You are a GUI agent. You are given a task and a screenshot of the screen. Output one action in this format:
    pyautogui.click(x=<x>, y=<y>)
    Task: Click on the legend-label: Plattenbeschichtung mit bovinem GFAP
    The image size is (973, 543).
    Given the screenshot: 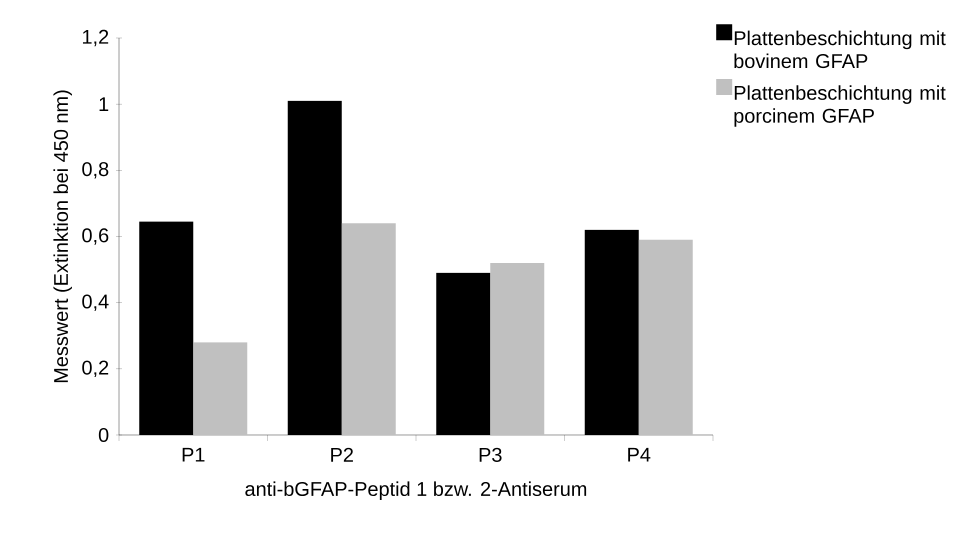 What is the action you would take?
    pyautogui.click(x=840, y=49)
    